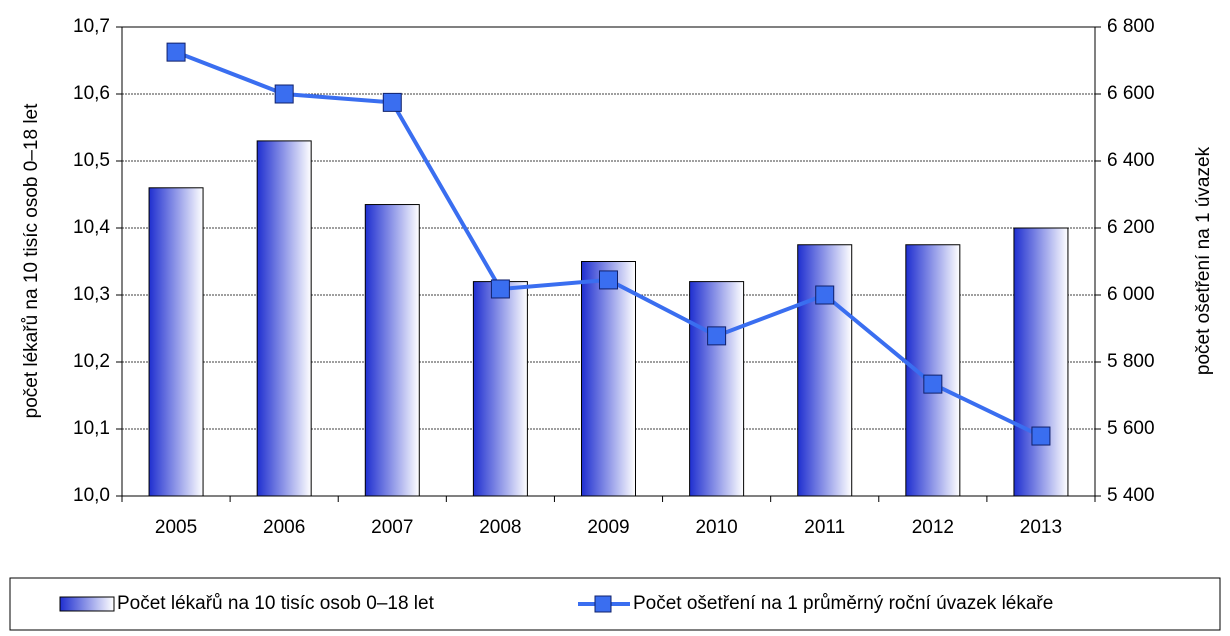 The width and height of the screenshot is (1230, 636). Describe the element at coordinates (1131, 160) in the screenshot. I see `y2-tick-label: 6 400` at that location.